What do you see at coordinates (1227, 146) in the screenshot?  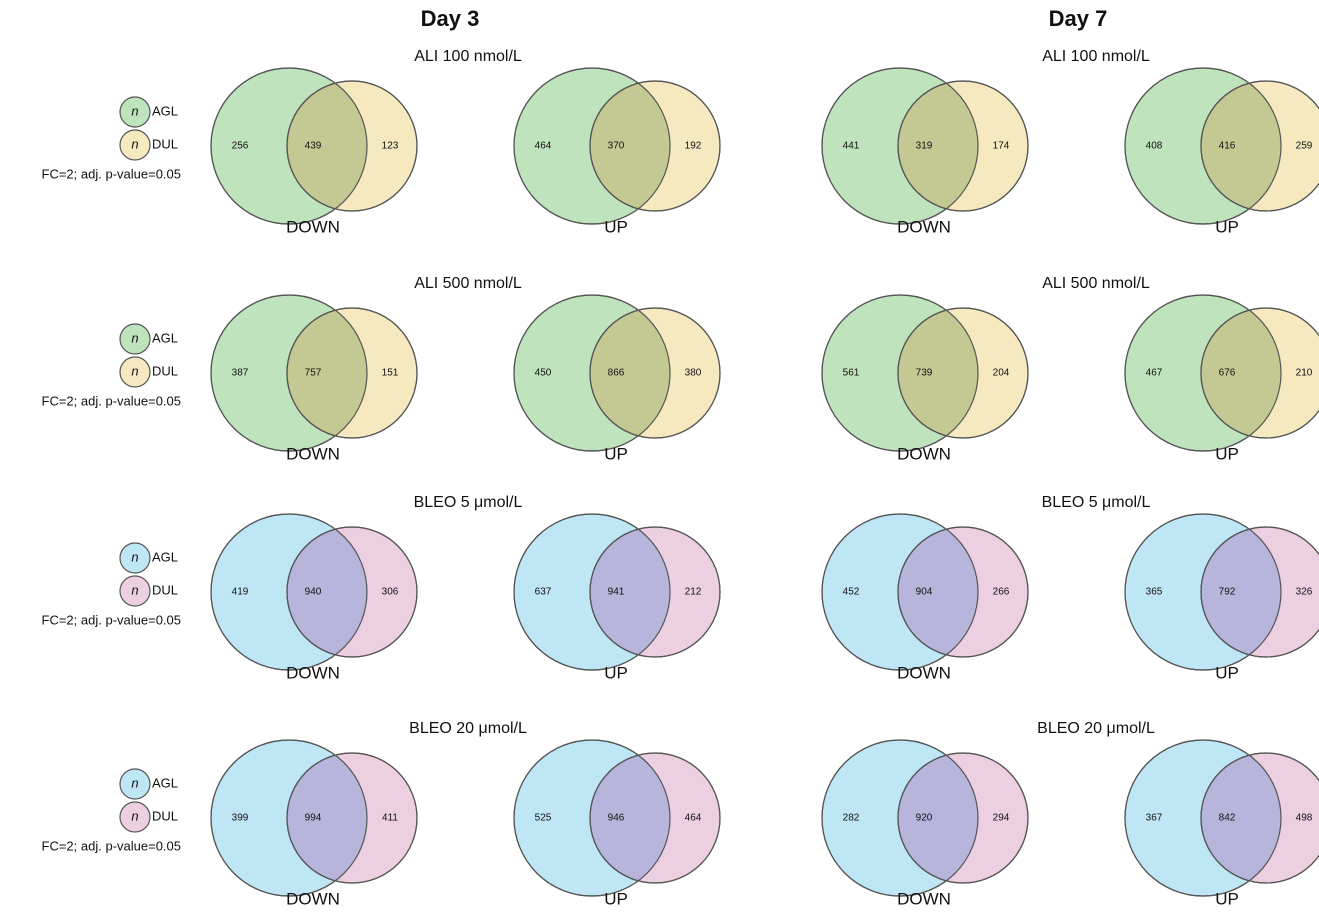 I see `count-both: 416` at bounding box center [1227, 146].